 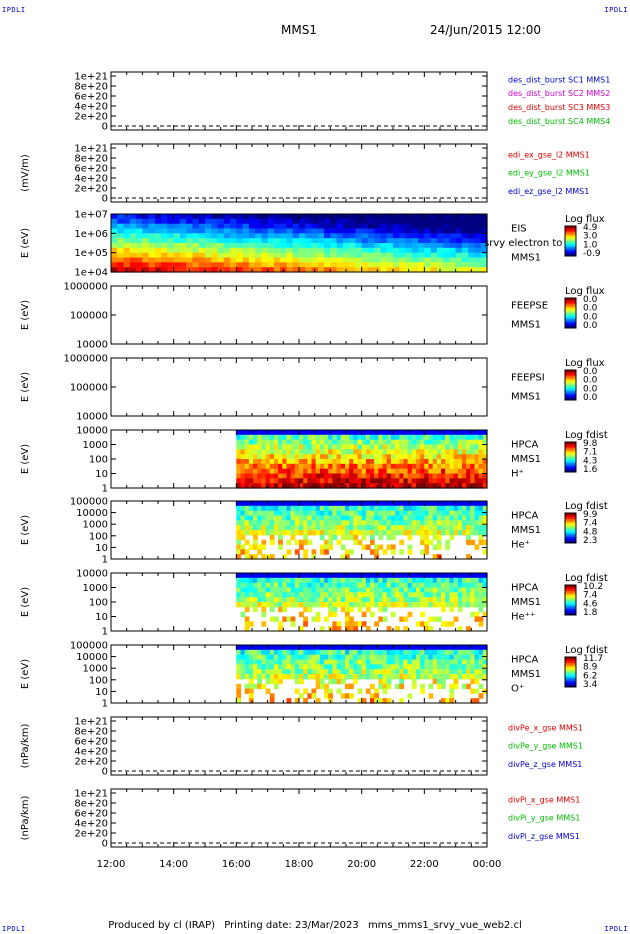 What do you see at coordinates (254, 173) in the screenshot?
I see `panel-2: (mV/m)` at bounding box center [254, 173].